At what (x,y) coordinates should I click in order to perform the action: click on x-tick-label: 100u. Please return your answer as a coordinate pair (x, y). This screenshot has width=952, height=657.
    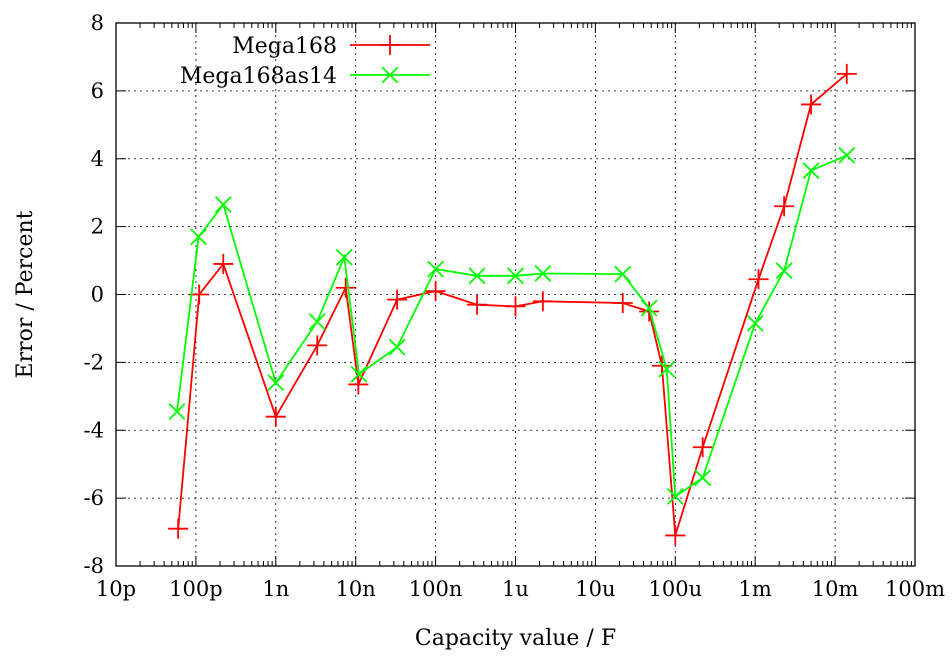
    Looking at the image, I should click on (675, 589).